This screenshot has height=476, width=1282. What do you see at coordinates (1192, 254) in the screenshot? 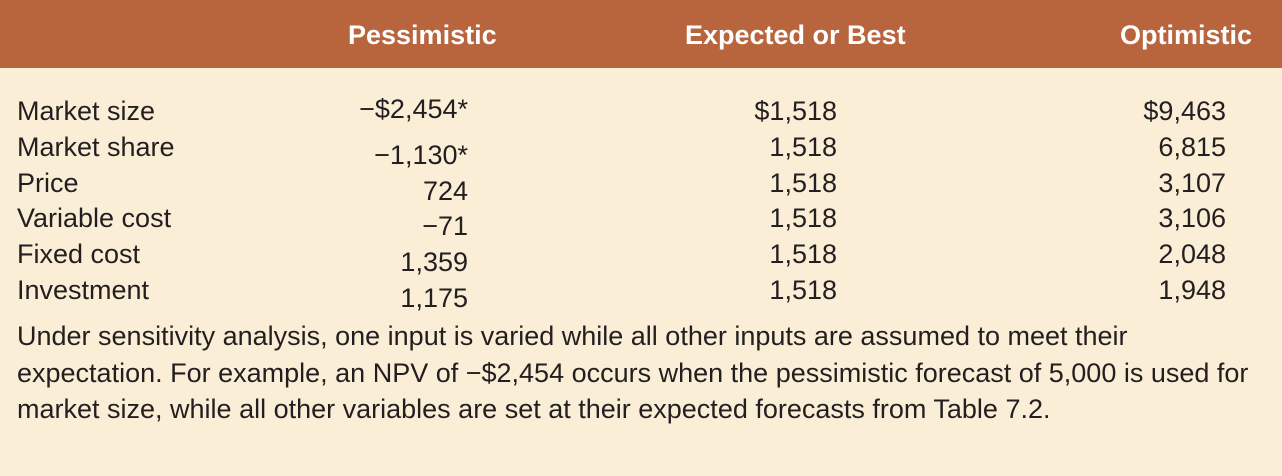
I see `optimistic-value: 2,048` at bounding box center [1192, 254].